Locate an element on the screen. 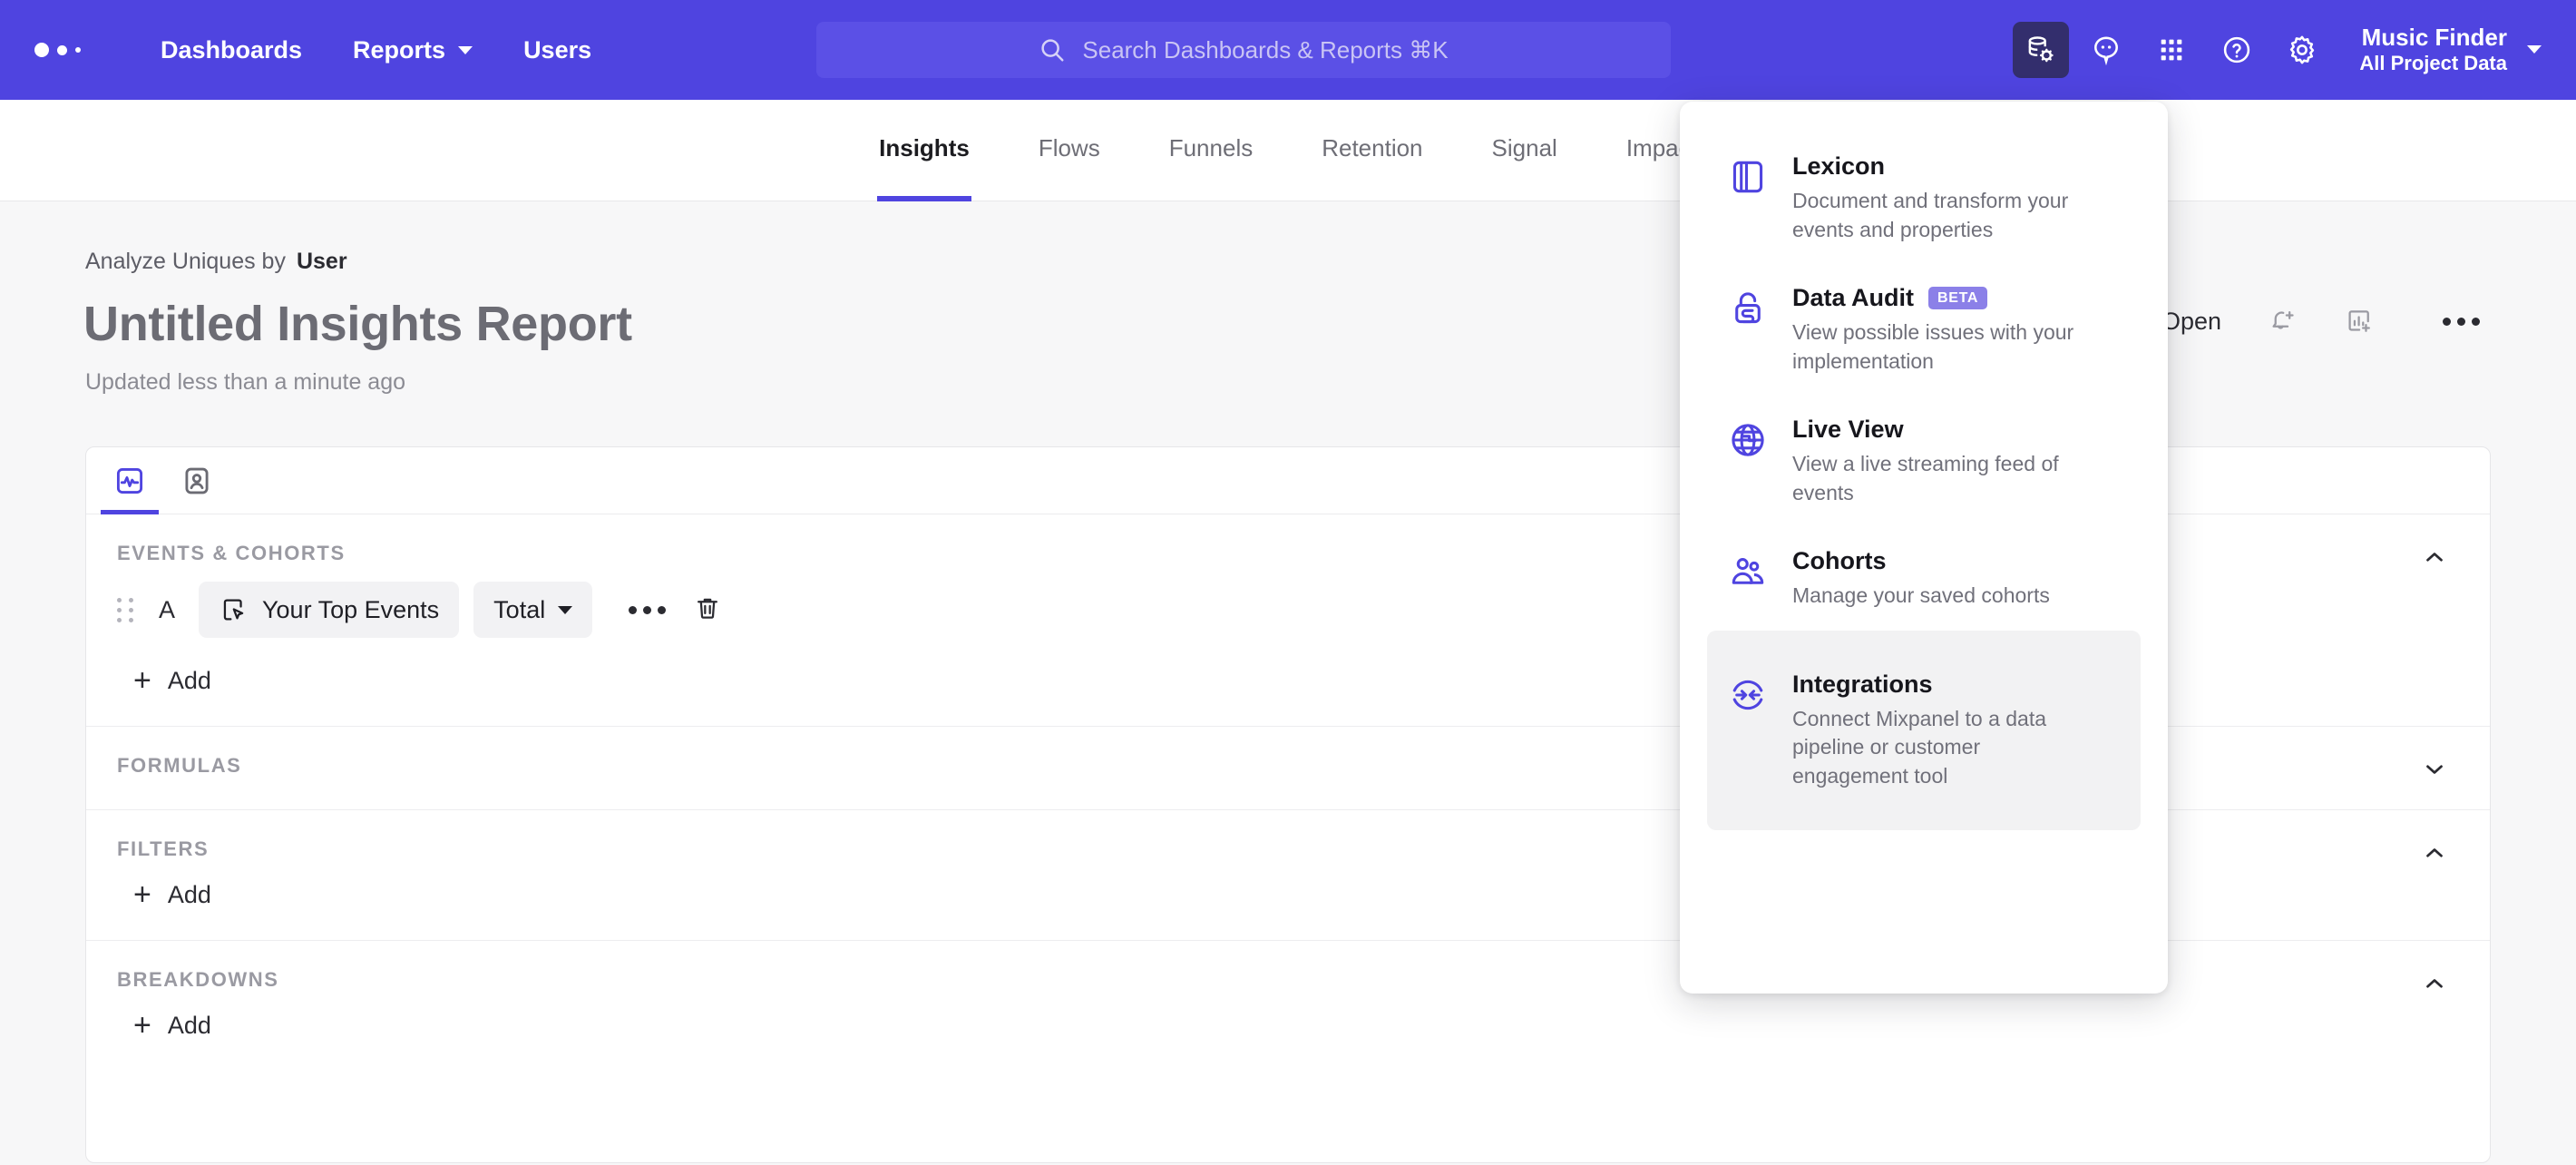  add-breakdown-button: + Add is located at coordinates (148, 1031).